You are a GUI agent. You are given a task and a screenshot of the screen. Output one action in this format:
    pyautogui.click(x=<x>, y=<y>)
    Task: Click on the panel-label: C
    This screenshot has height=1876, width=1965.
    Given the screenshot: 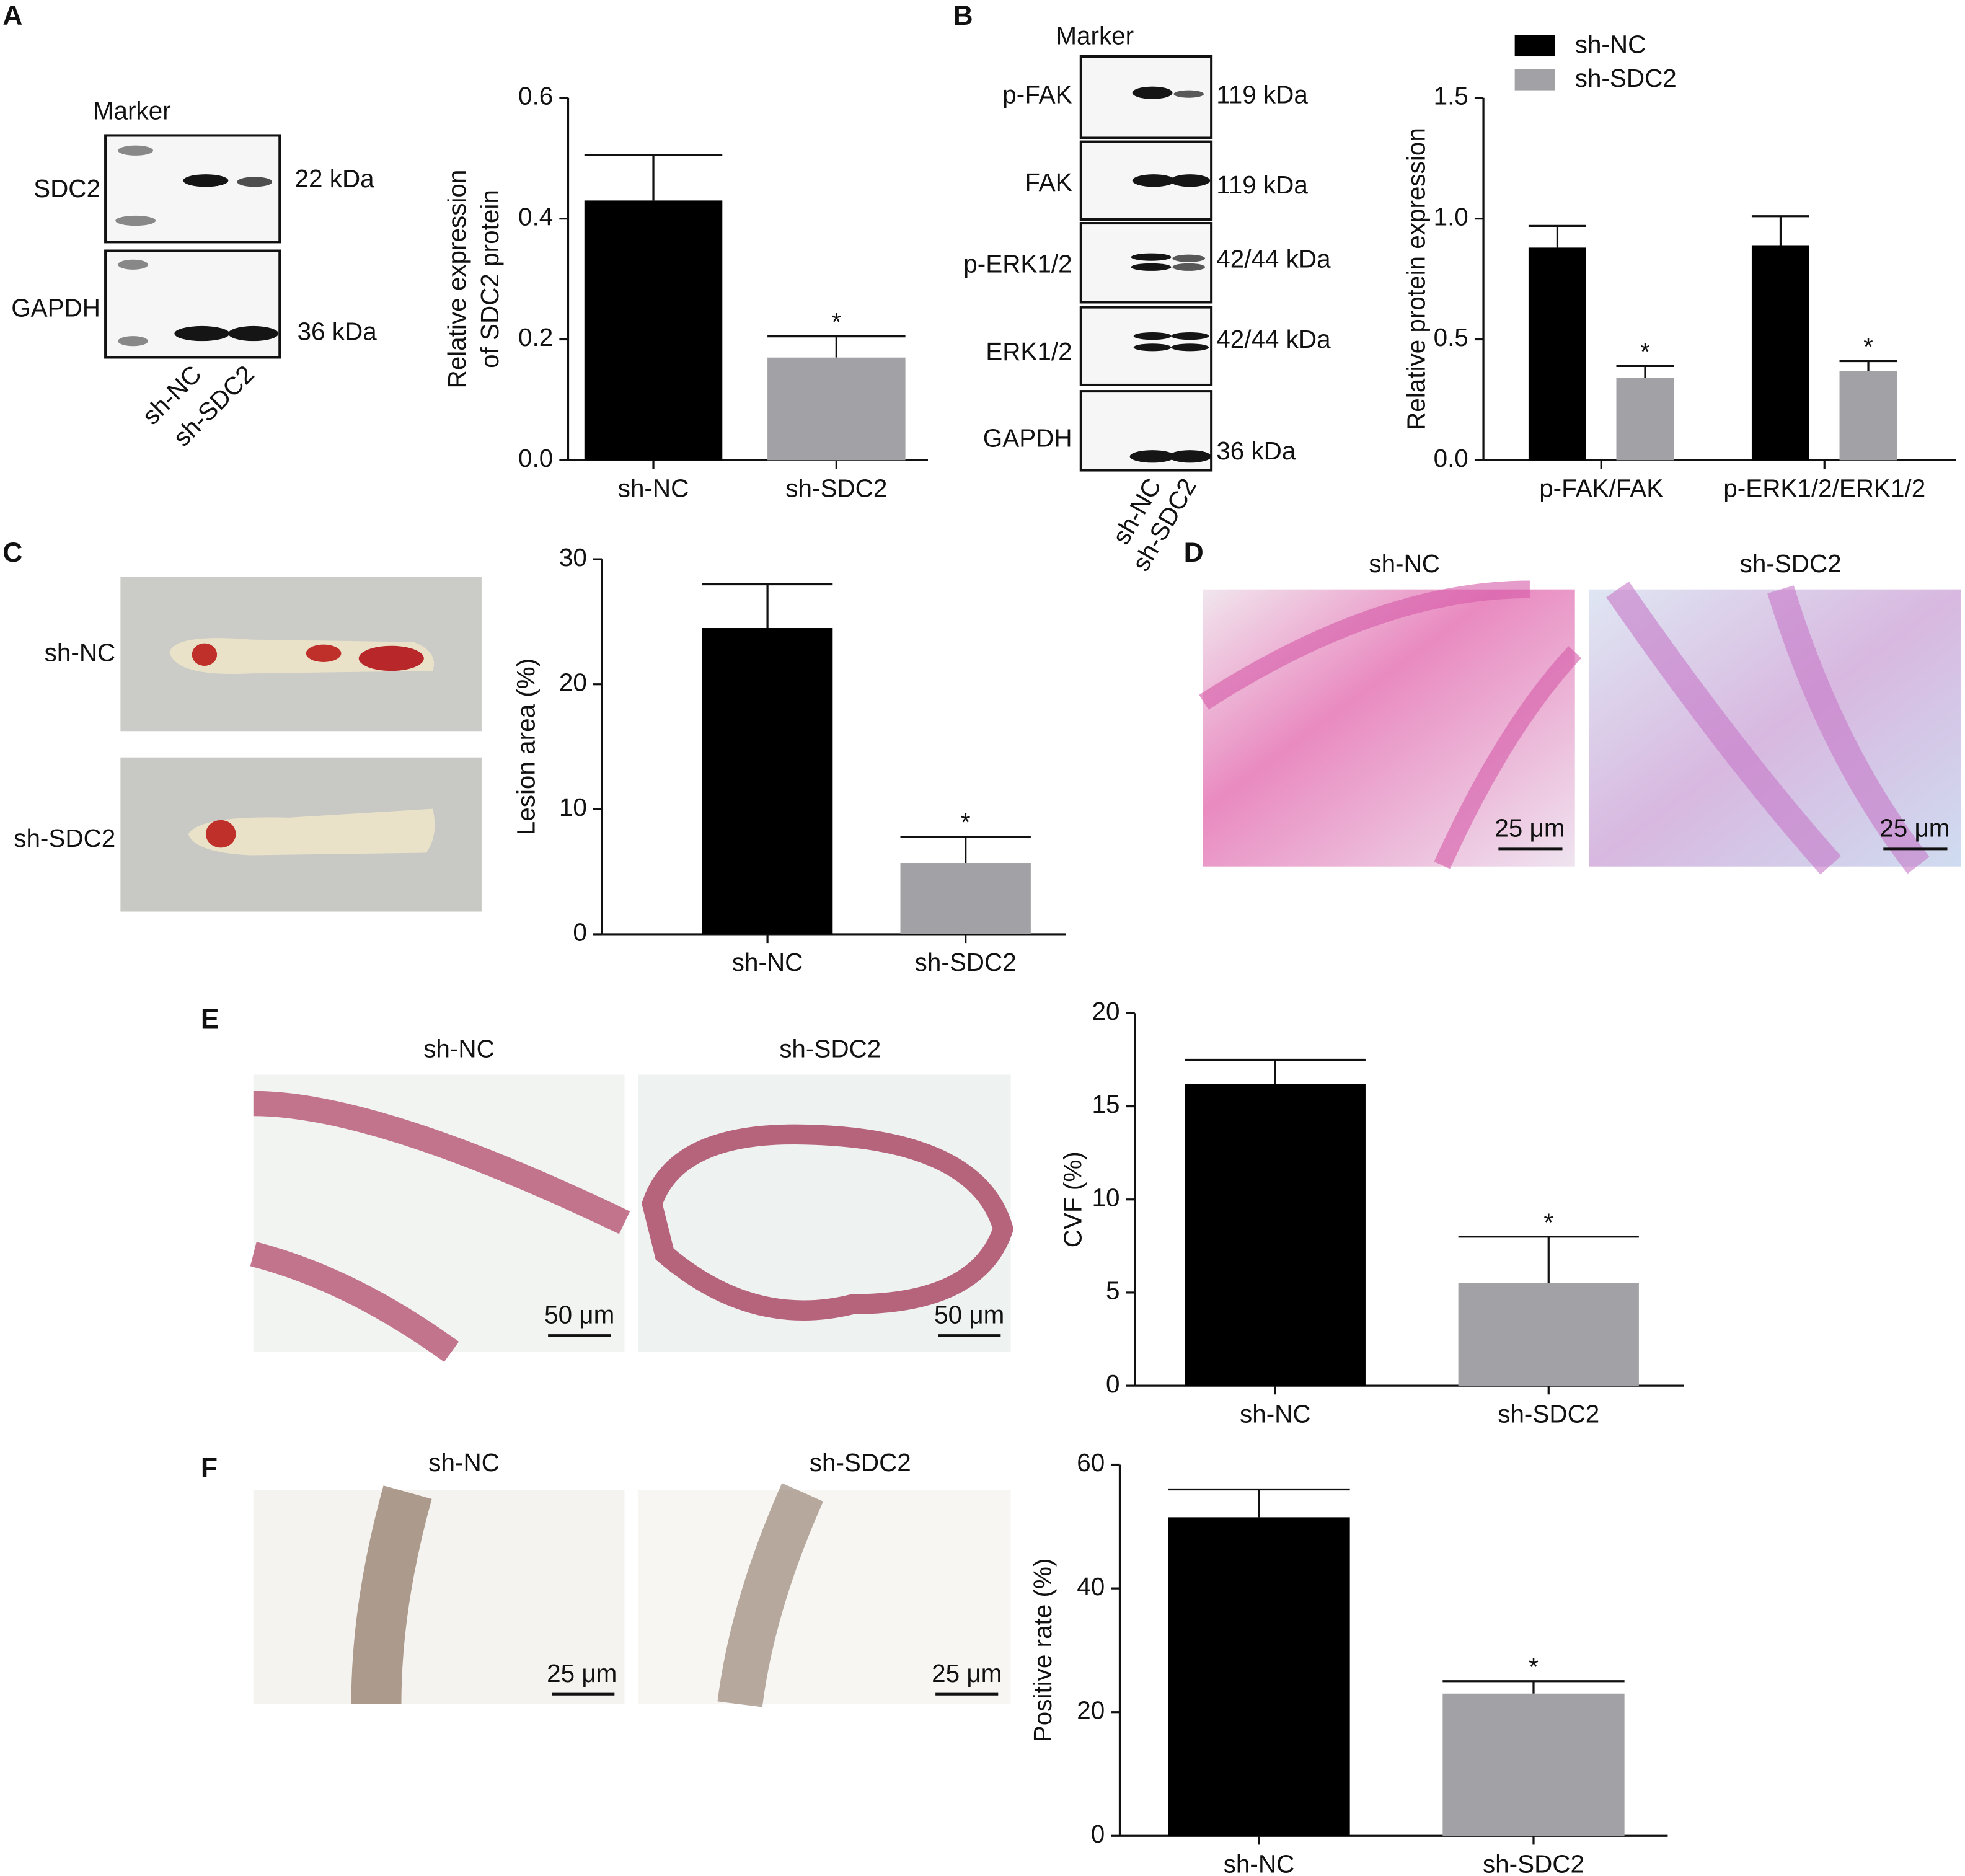 What is the action you would take?
    pyautogui.click(x=12, y=553)
    